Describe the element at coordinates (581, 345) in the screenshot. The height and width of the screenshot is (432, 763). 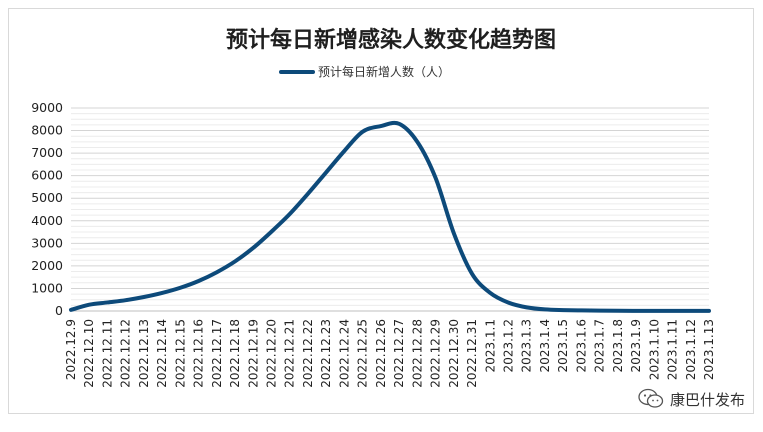
I see `x-tick-label: 2023.1.6` at that location.